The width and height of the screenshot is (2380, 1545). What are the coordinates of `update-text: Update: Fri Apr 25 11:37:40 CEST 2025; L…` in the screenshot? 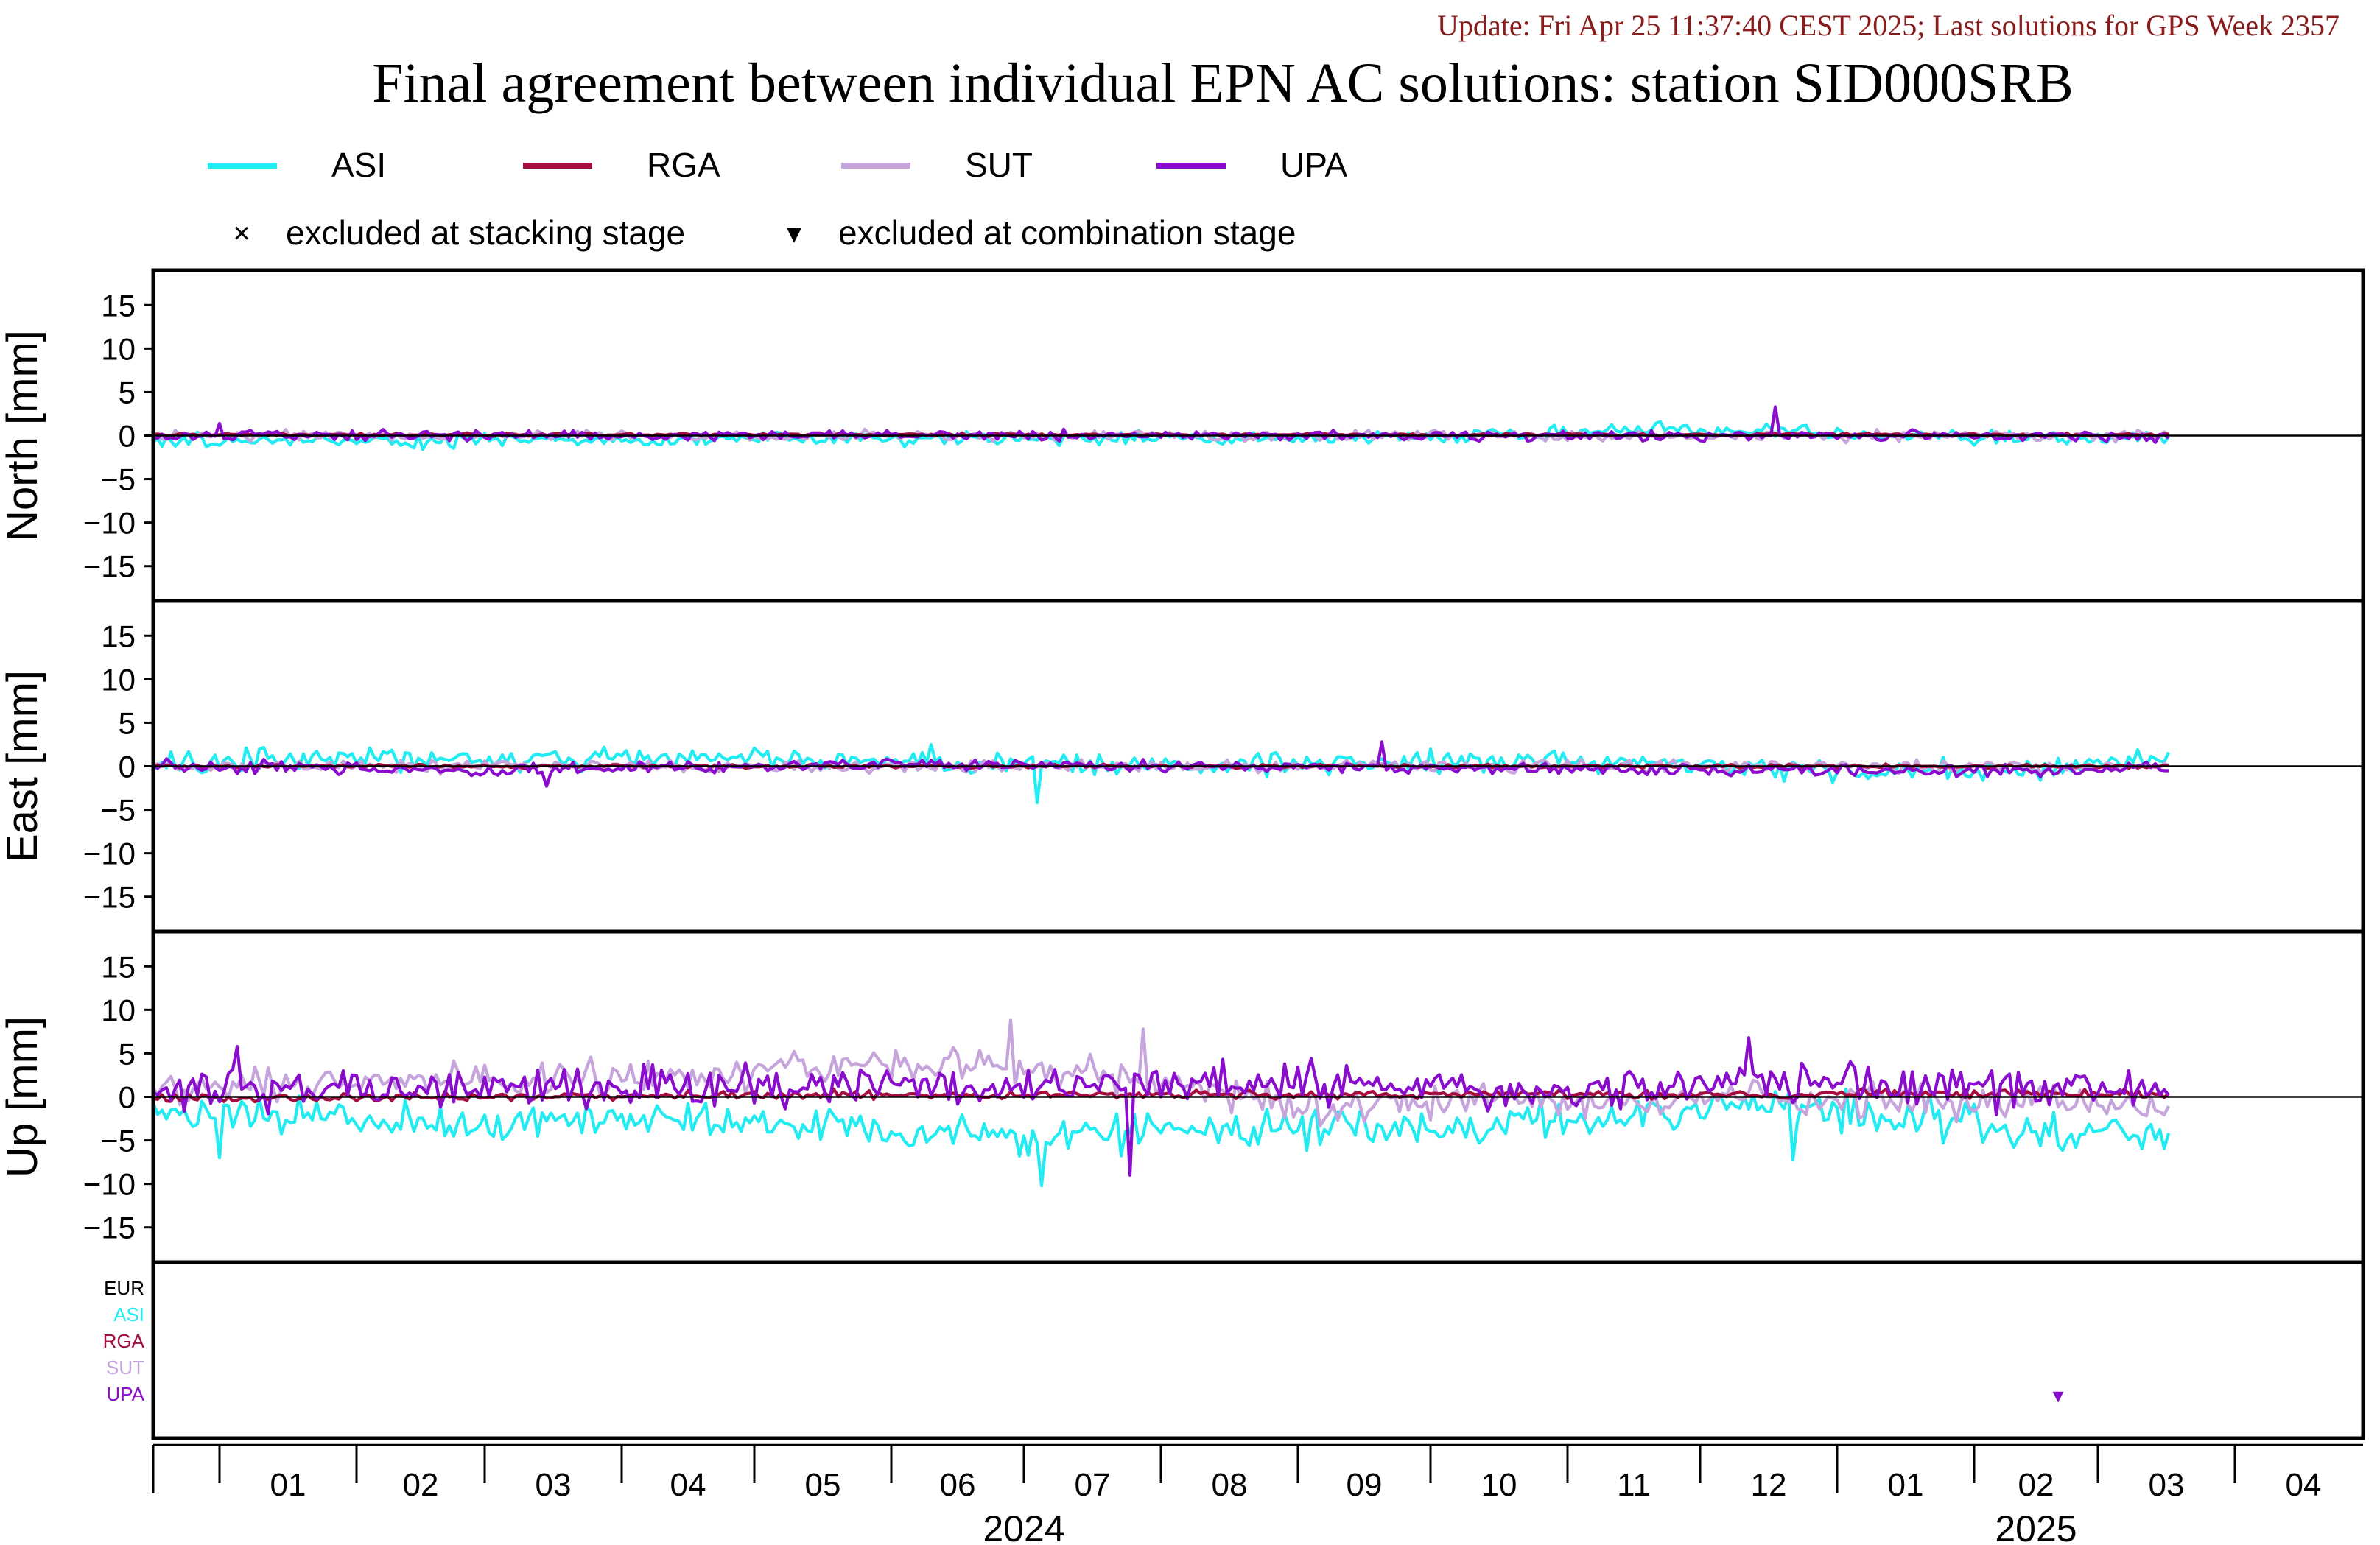 It's located at (1888, 26).